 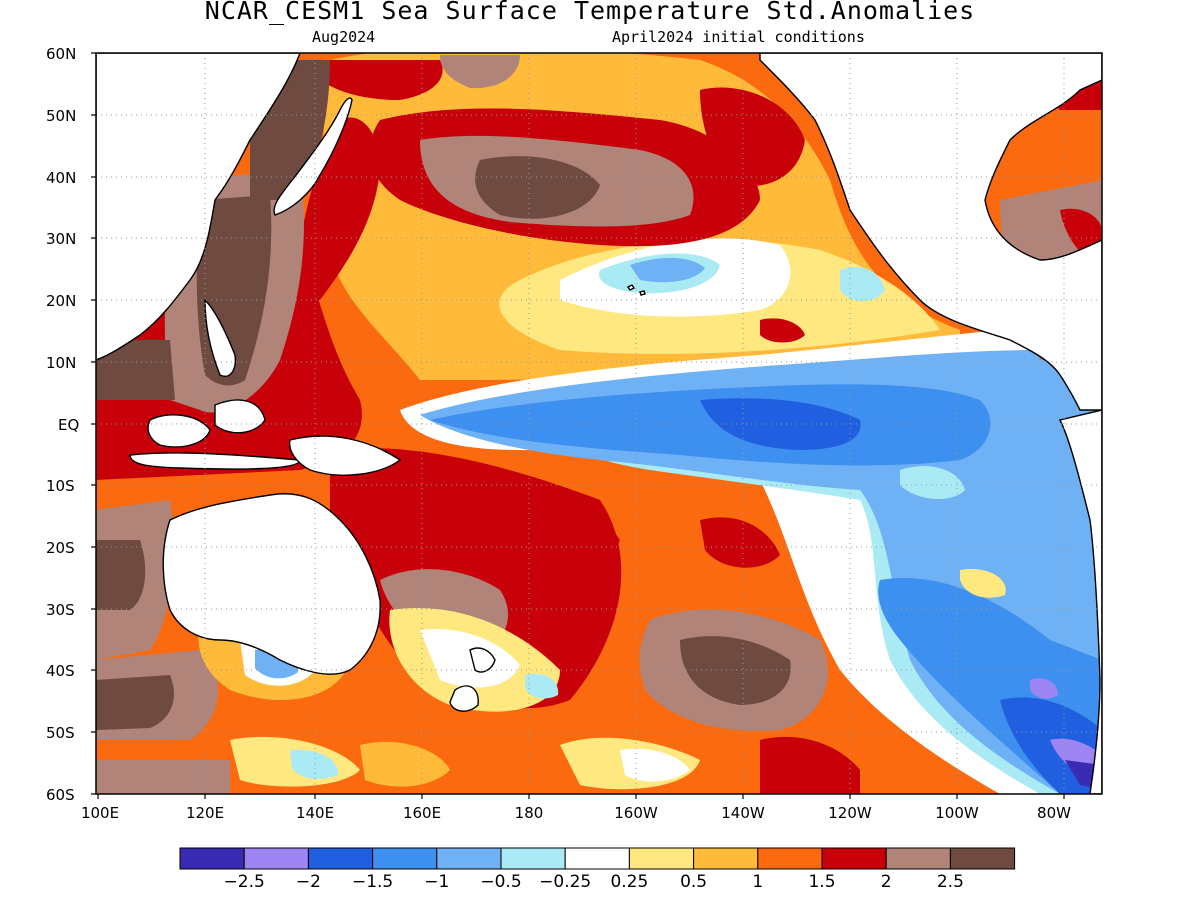 I want to click on lon-label-120e: 120E, so click(x=205, y=813).